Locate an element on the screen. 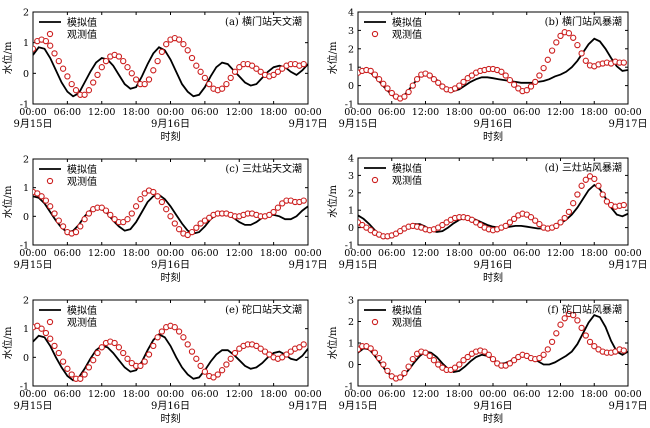 This screenshot has height=428, width=650. legend-label-observed: 观测值 is located at coordinates (82, 34).